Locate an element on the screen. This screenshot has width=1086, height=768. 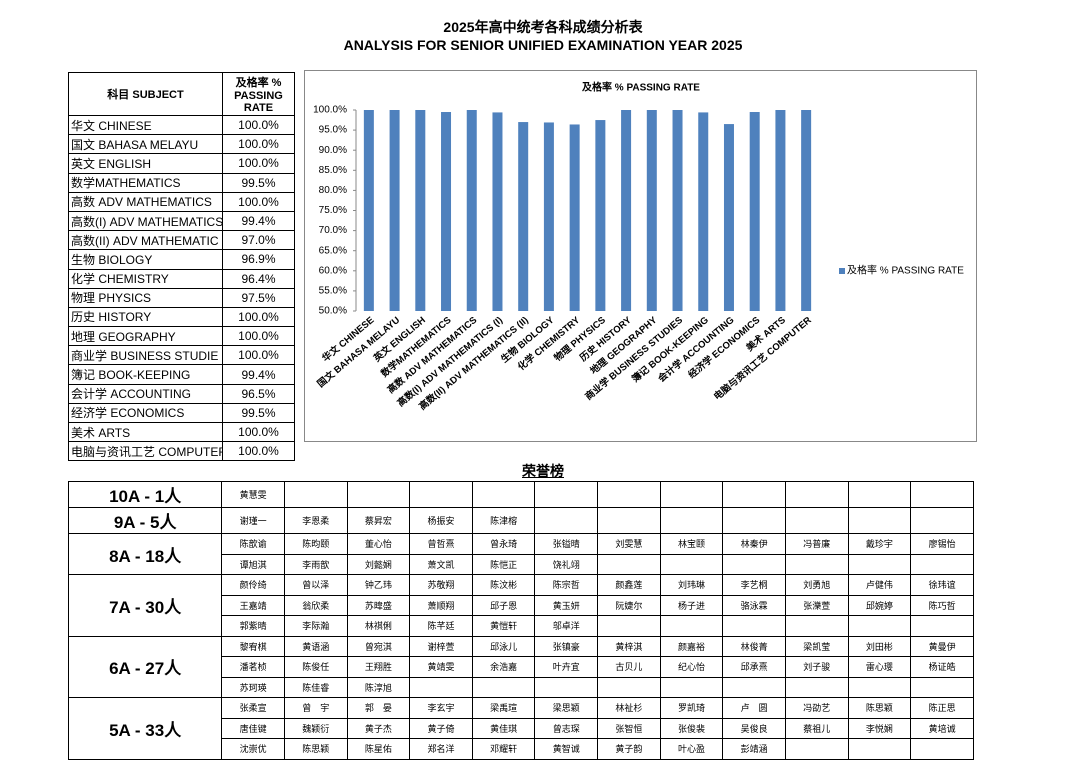
student-name: 陈歆谕 is located at coordinates (253, 544).